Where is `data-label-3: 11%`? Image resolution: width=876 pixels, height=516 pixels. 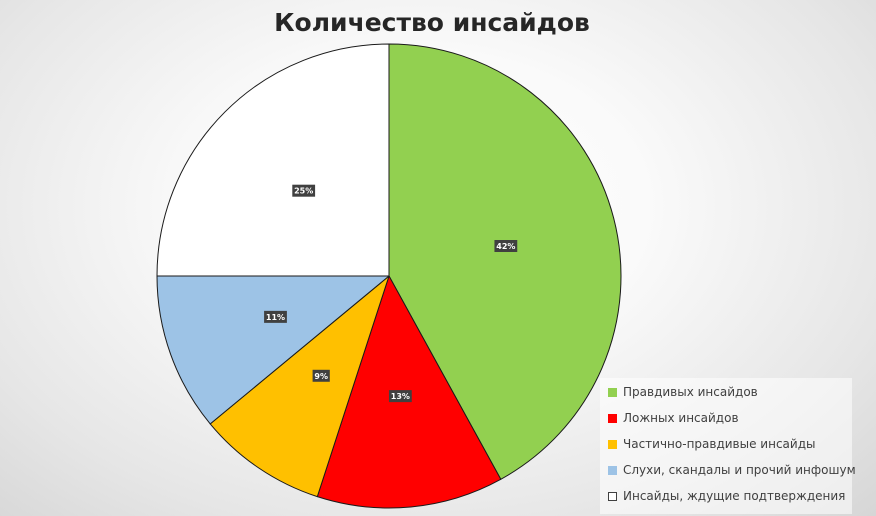
data-label-3: 11% is located at coordinates (275, 316).